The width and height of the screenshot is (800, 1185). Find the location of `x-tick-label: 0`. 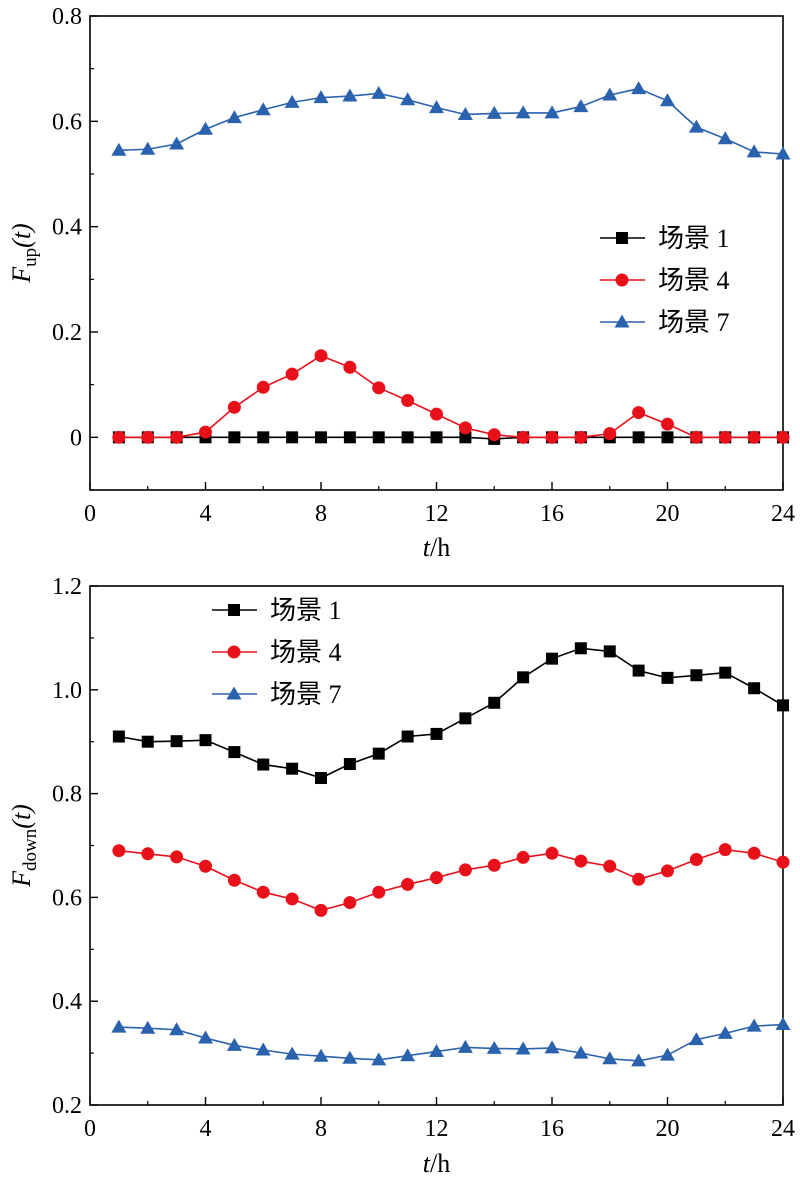

x-tick-label: 0 is located at coordinates (90, 1129).